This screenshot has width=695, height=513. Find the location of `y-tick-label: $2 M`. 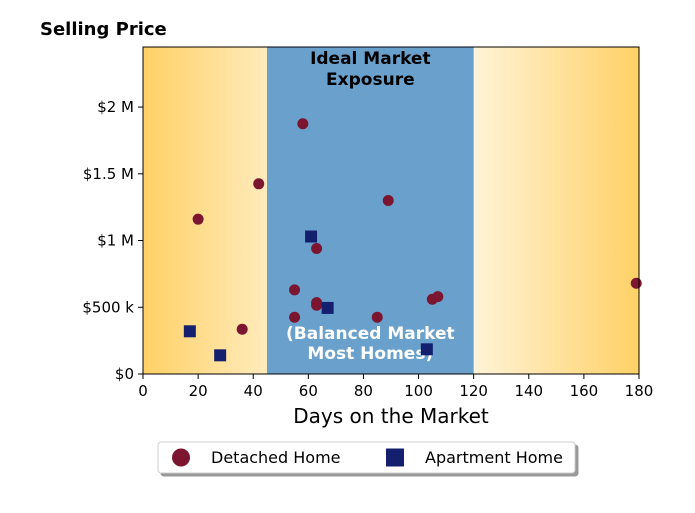

y-tick-label: $2 M is located at coordinates (115, 107).